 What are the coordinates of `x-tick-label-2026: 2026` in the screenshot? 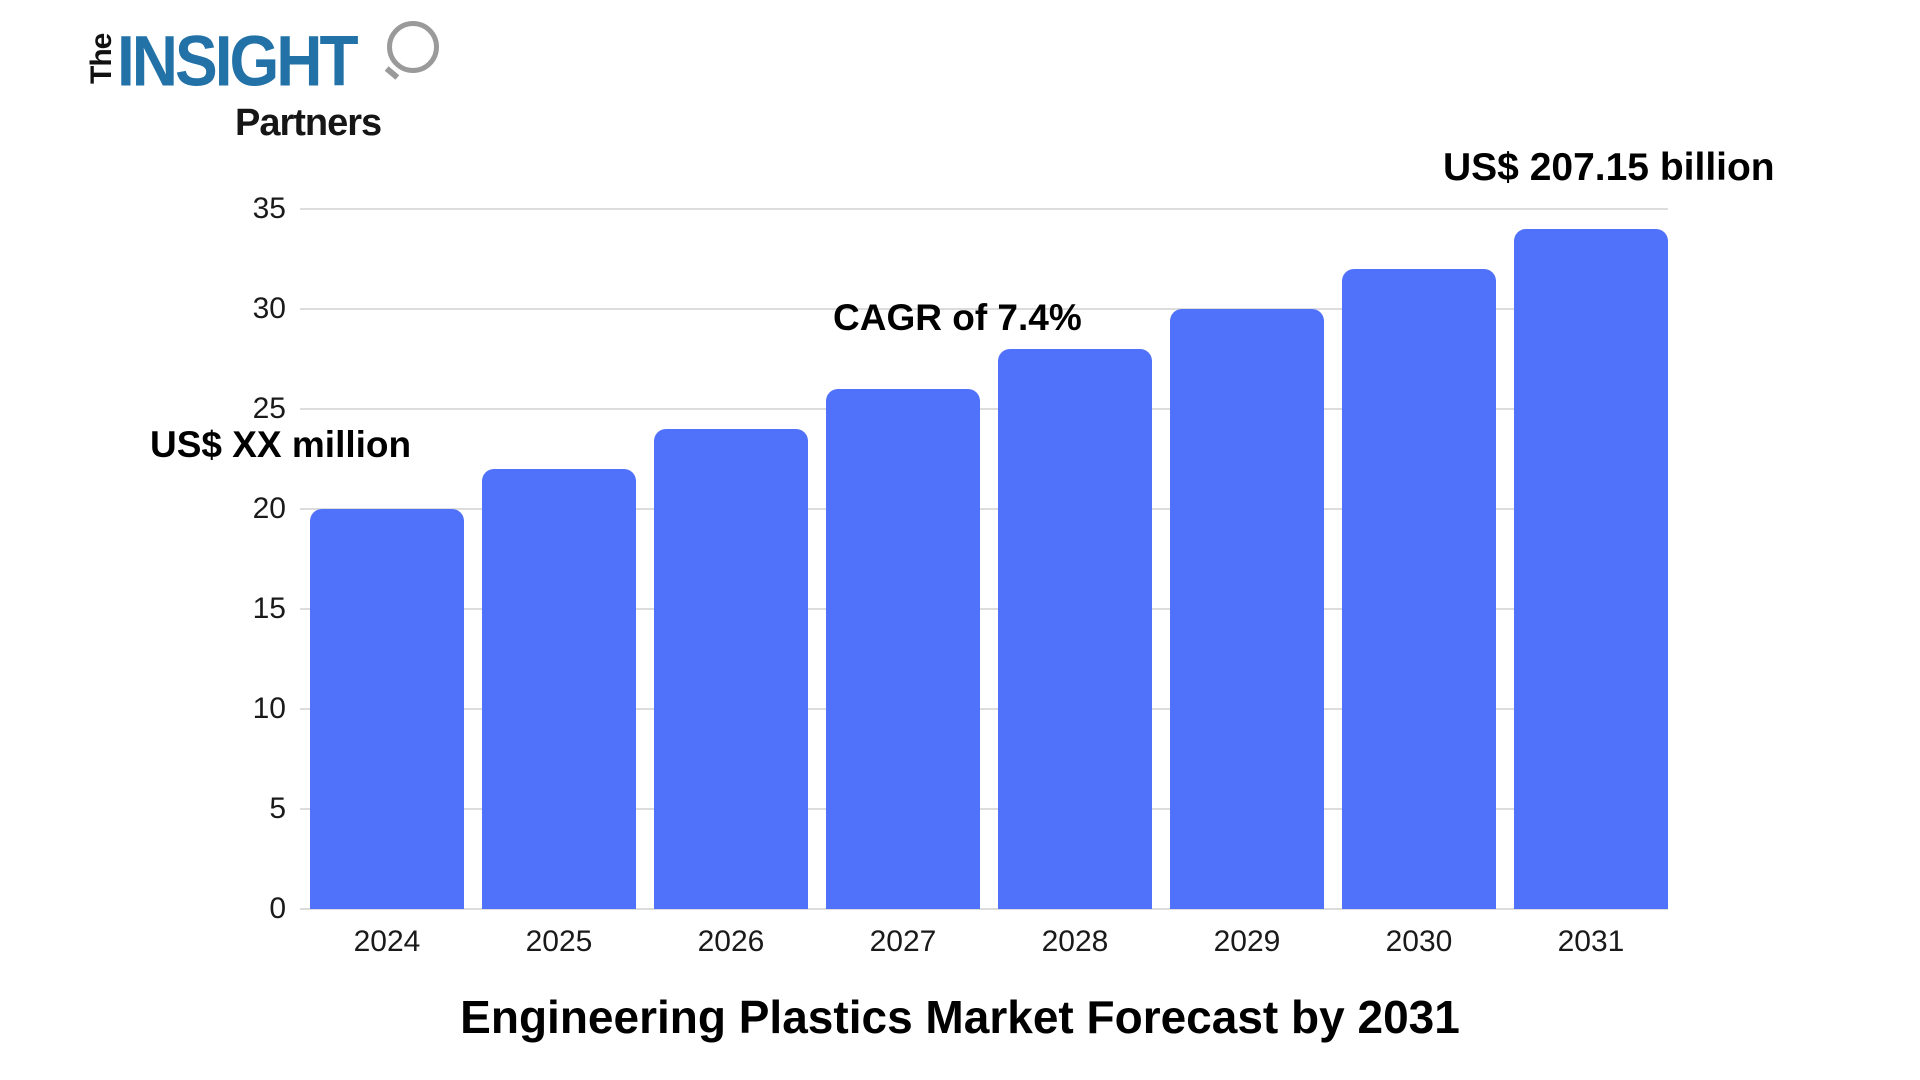 It's located at (731, 941).